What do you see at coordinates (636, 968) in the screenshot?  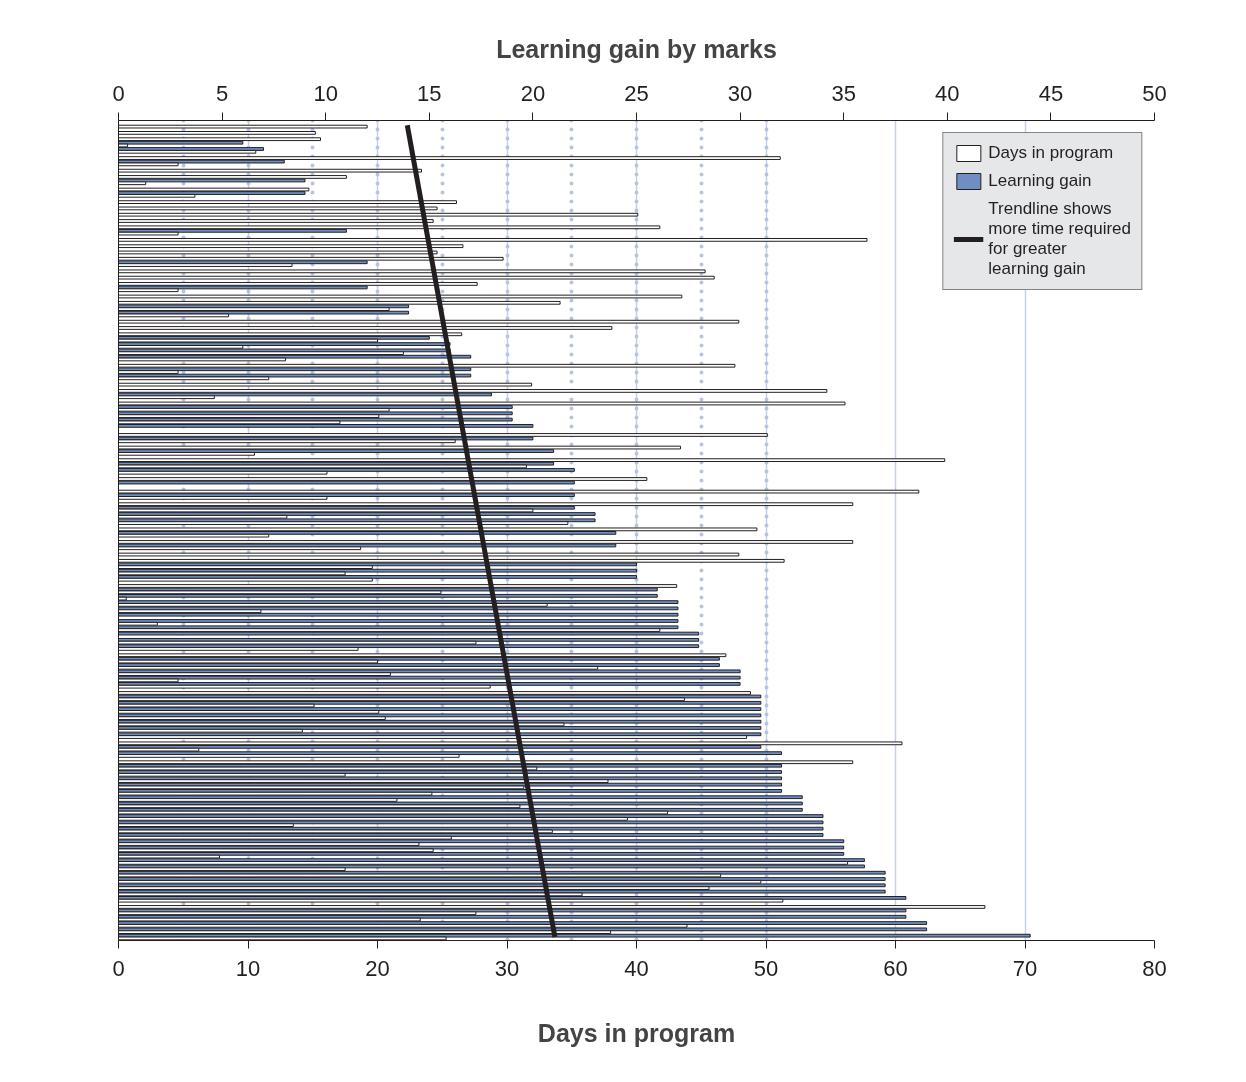 I see `x-tick-label: 40` at bounding box center [636, 968].